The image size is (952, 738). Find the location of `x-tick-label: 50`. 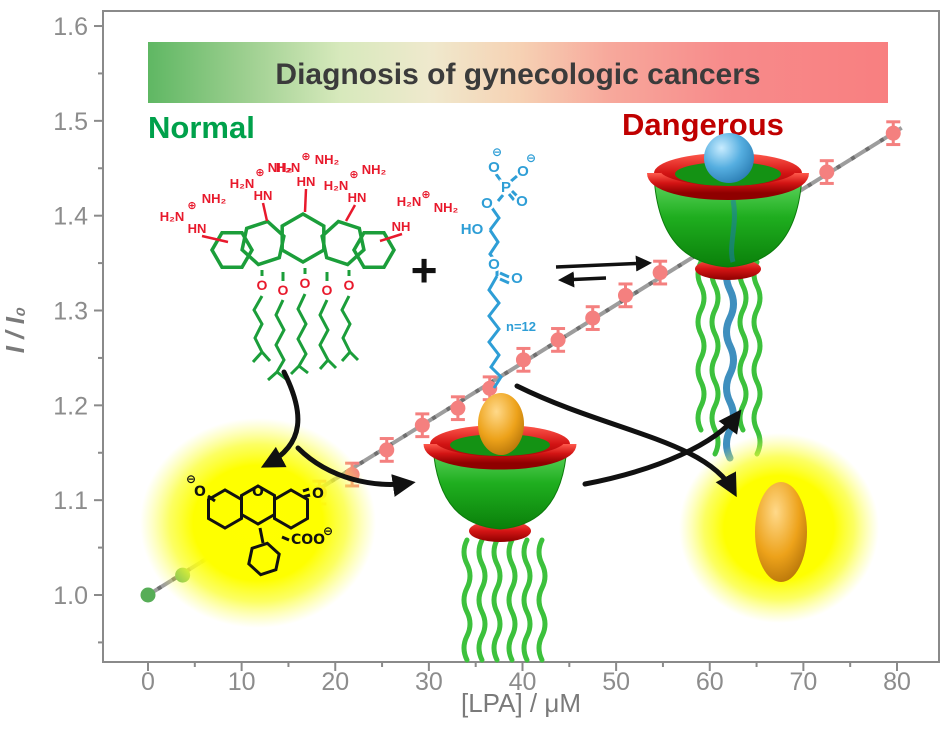

x-tick-label: 50 is located at coordinates (616, 682).